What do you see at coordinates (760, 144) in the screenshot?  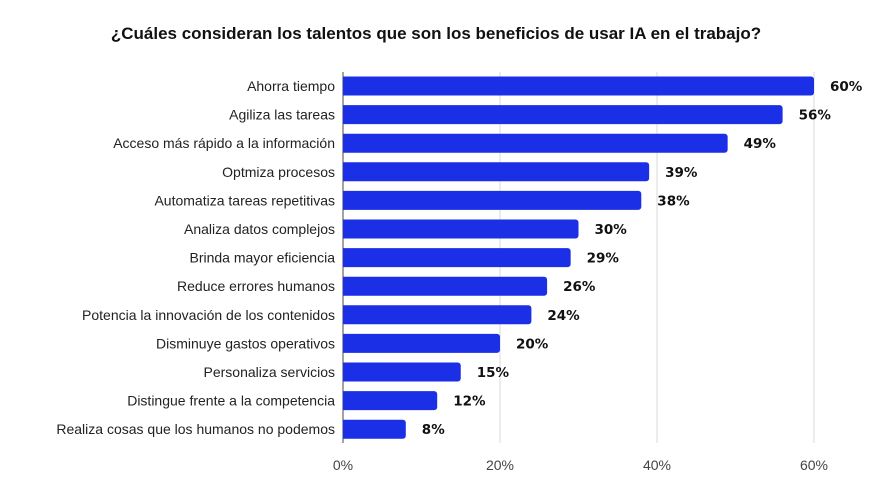 I see `data-label: 49%` at bounding box center [760, 144].